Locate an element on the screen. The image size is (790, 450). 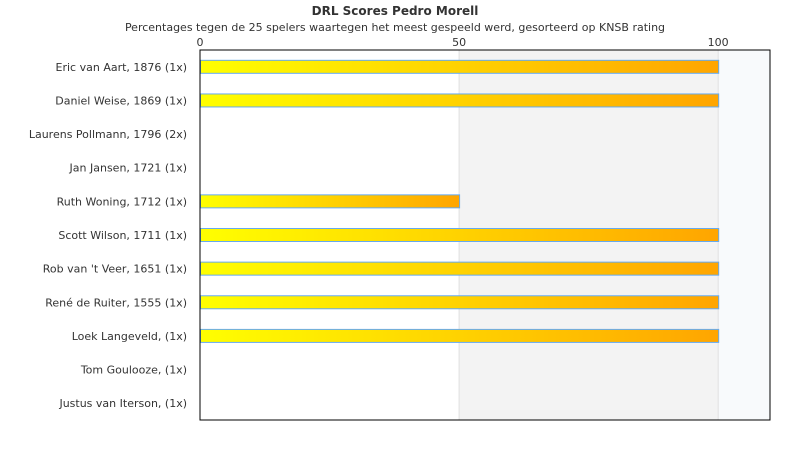
category-label: Ruth Woning, 1712 (1x) is located at coordinates (122, 201).